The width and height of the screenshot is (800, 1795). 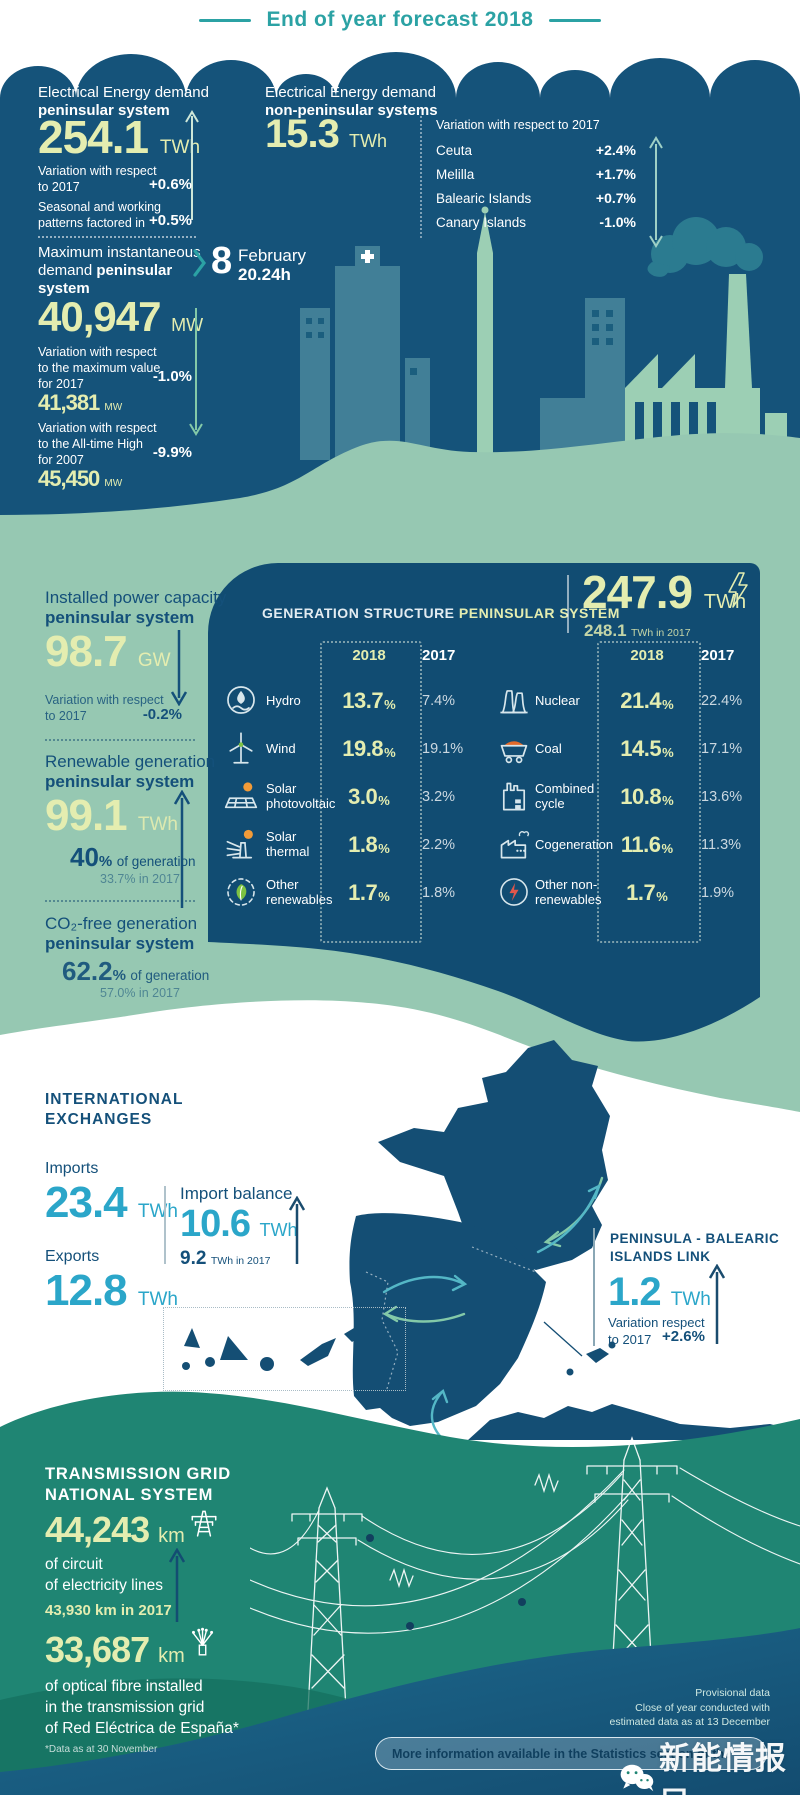 What do you see at coordinates (165, 1225) in the screenshot?
I see `balance-divider` at bounding box center [165, 1225].